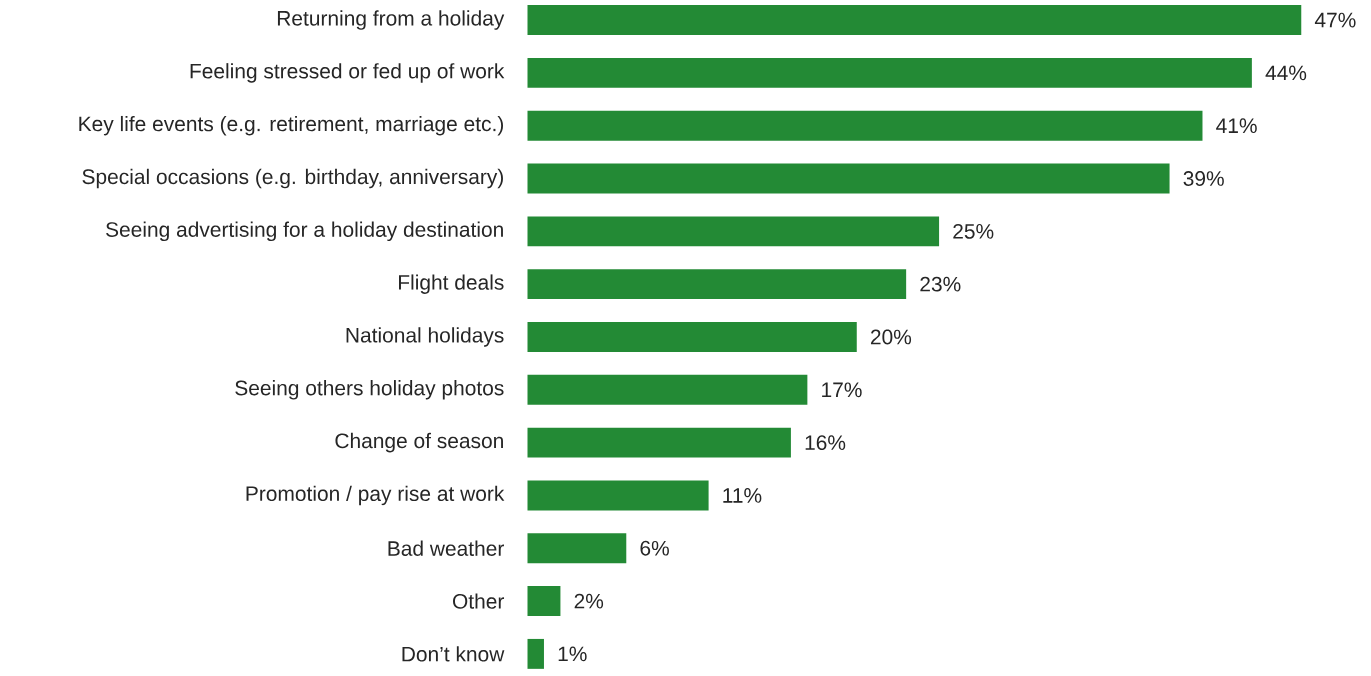 The height and width of the screenshot is (676, 1371). Describe the element at coordinates (572, 654) in the screenshot. I see `data-label: 1%` at that location.